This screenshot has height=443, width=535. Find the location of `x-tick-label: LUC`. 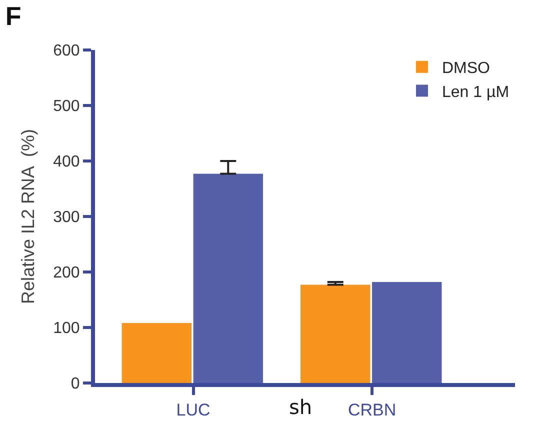

x-tick-label: LUC is located at coordinates (193, 410).